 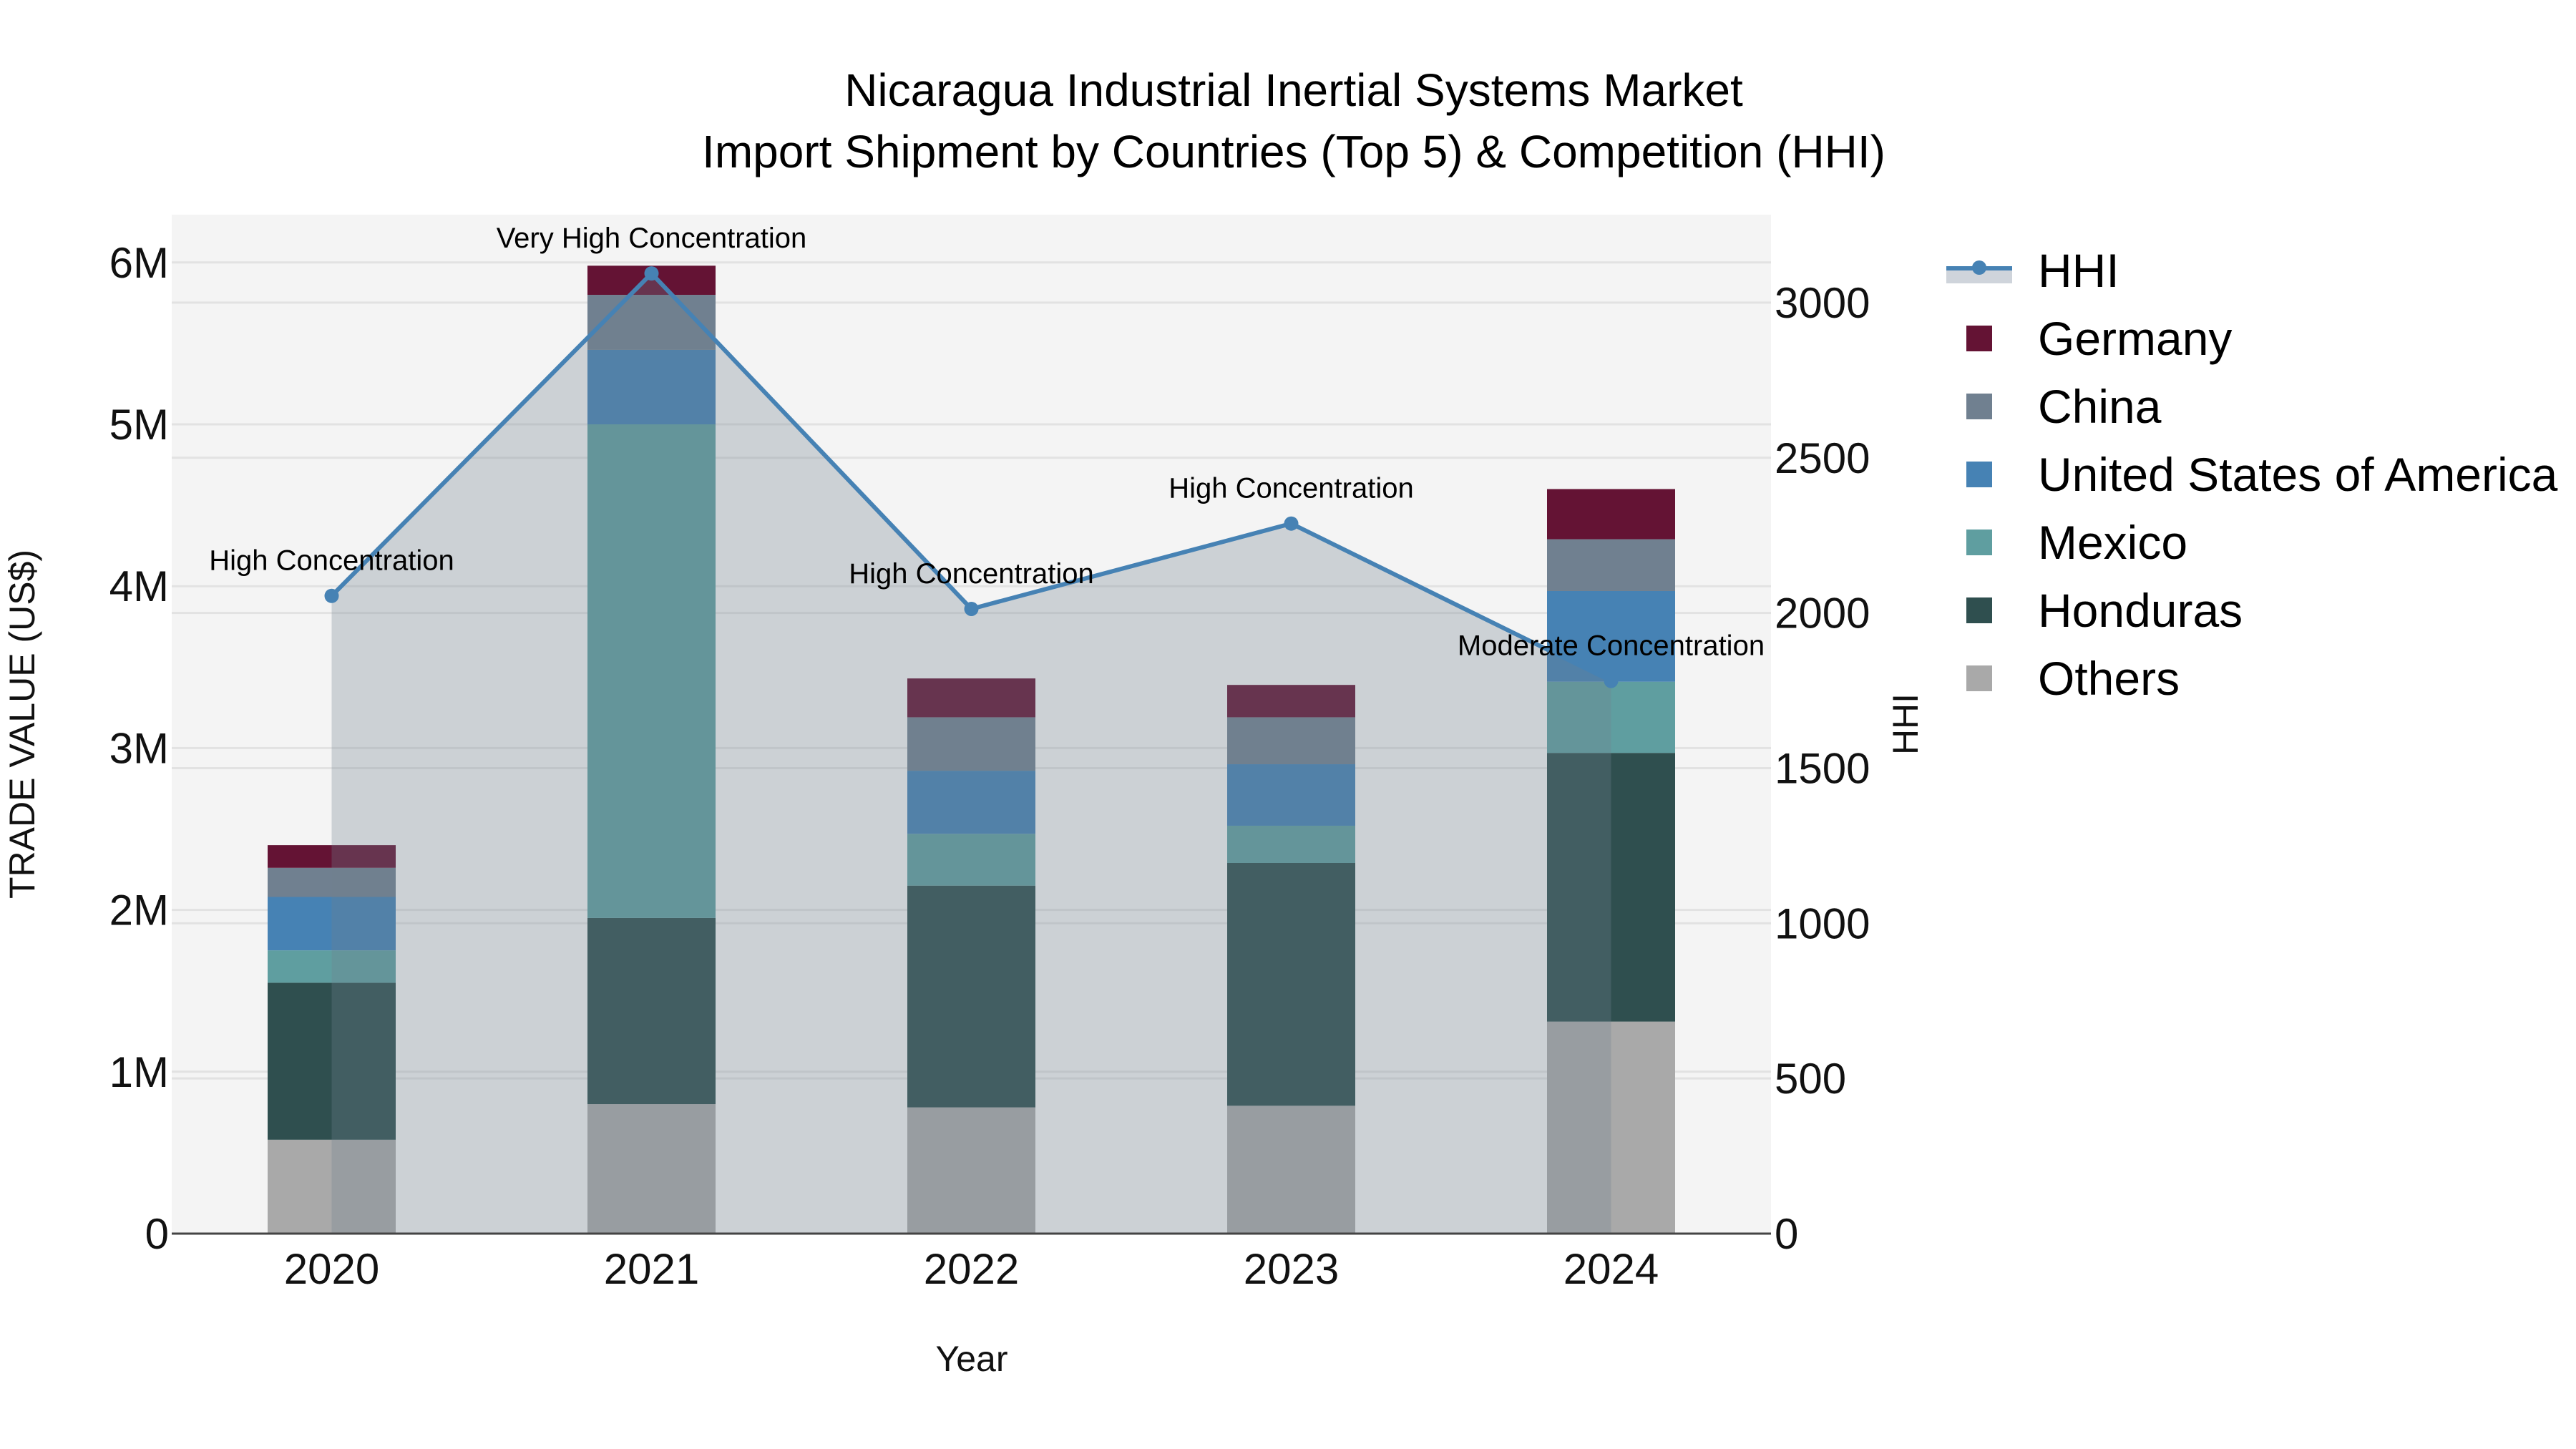 I want to click on x-axis-title: Year, so click(x=971, y=1359).